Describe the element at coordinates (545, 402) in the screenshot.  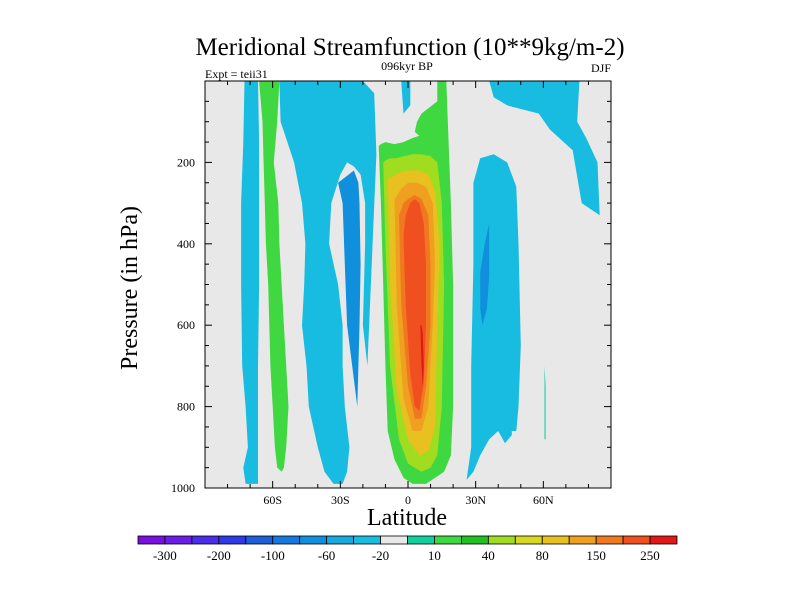
I see `contour-nh-small-positive` at that location.